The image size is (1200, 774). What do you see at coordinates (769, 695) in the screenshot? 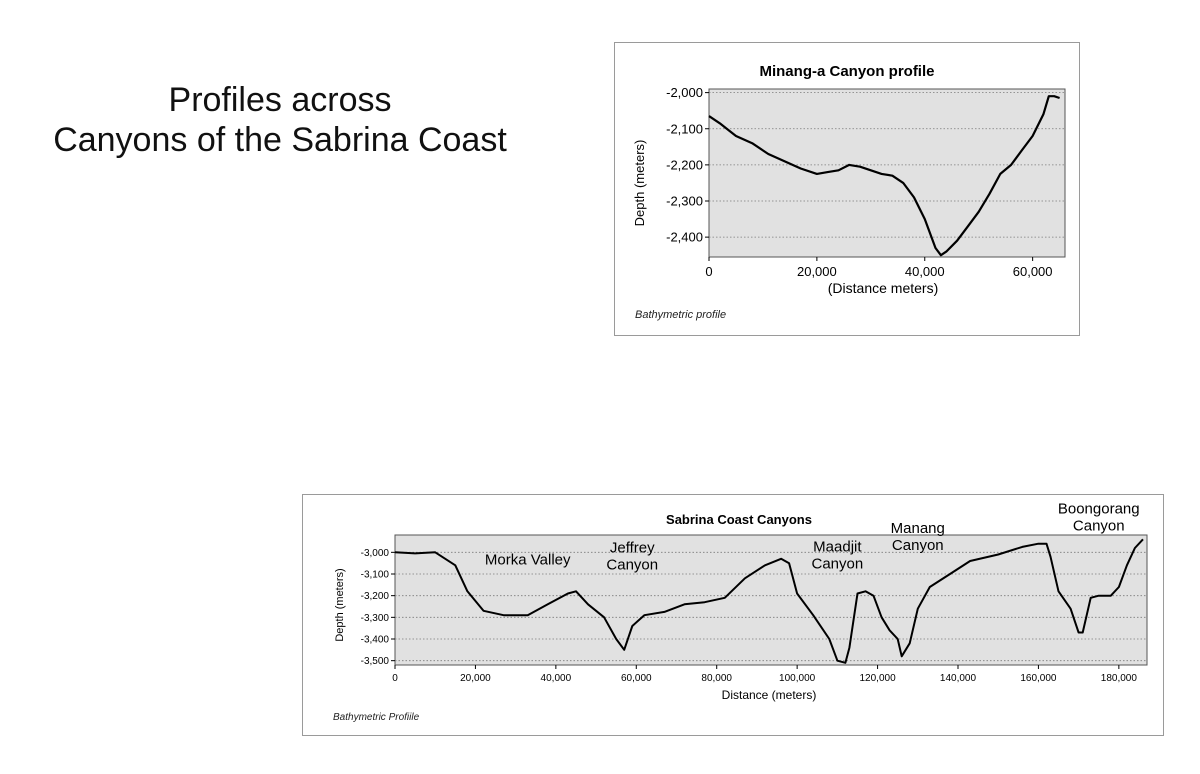
I see `sabrina-x-axis-label: Distance (meters)` at bounding box center [769, 695].